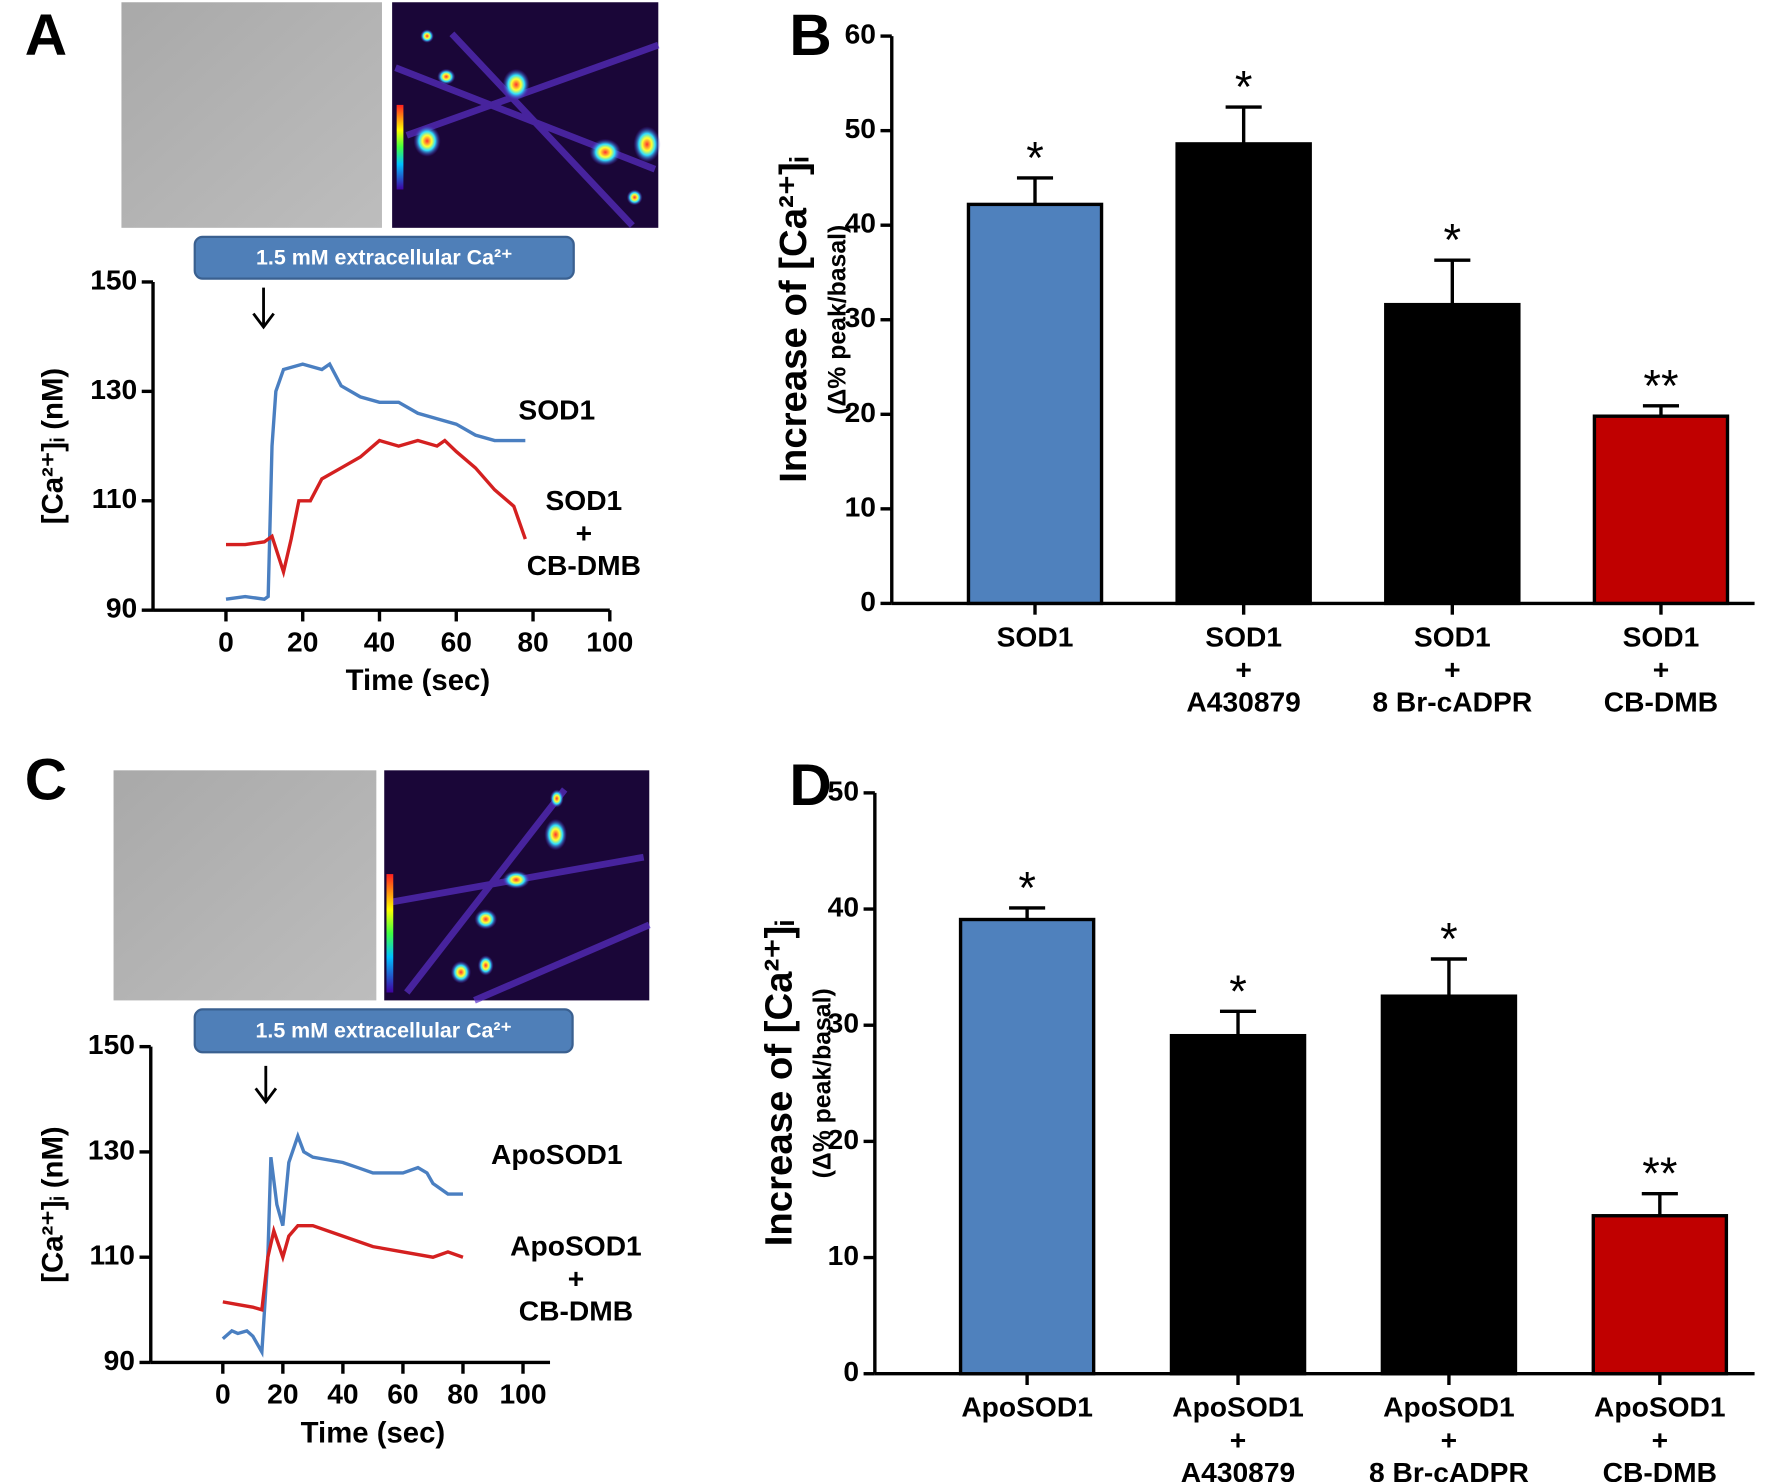 Image resolution: width=1770 pixels, height=1482 pixels. What do you see at coordinates (46, 779) in the screenshot?
I see `panel-label: C` at bounding box center [46, 779].